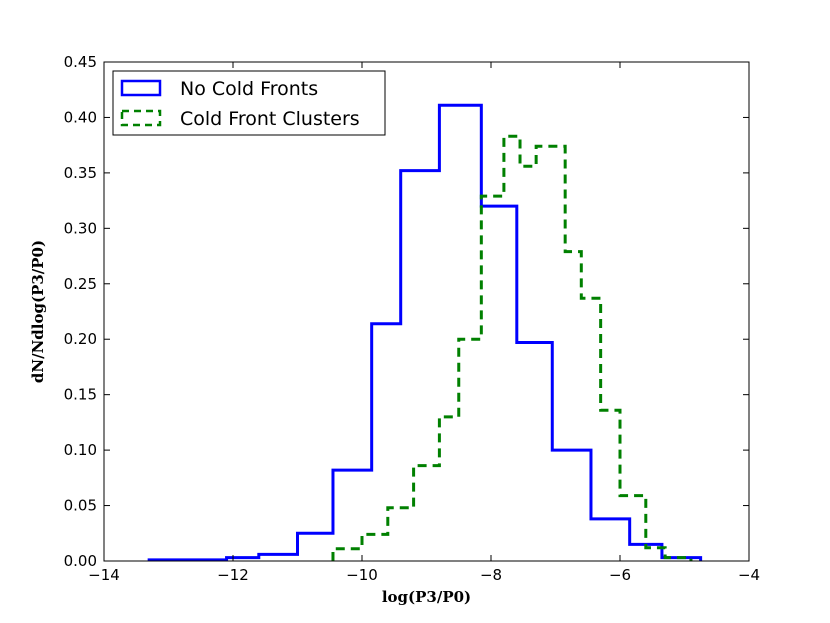 The image size is (830, 623). I want to click on y-tick-label: 0.00, so click(80, 561).